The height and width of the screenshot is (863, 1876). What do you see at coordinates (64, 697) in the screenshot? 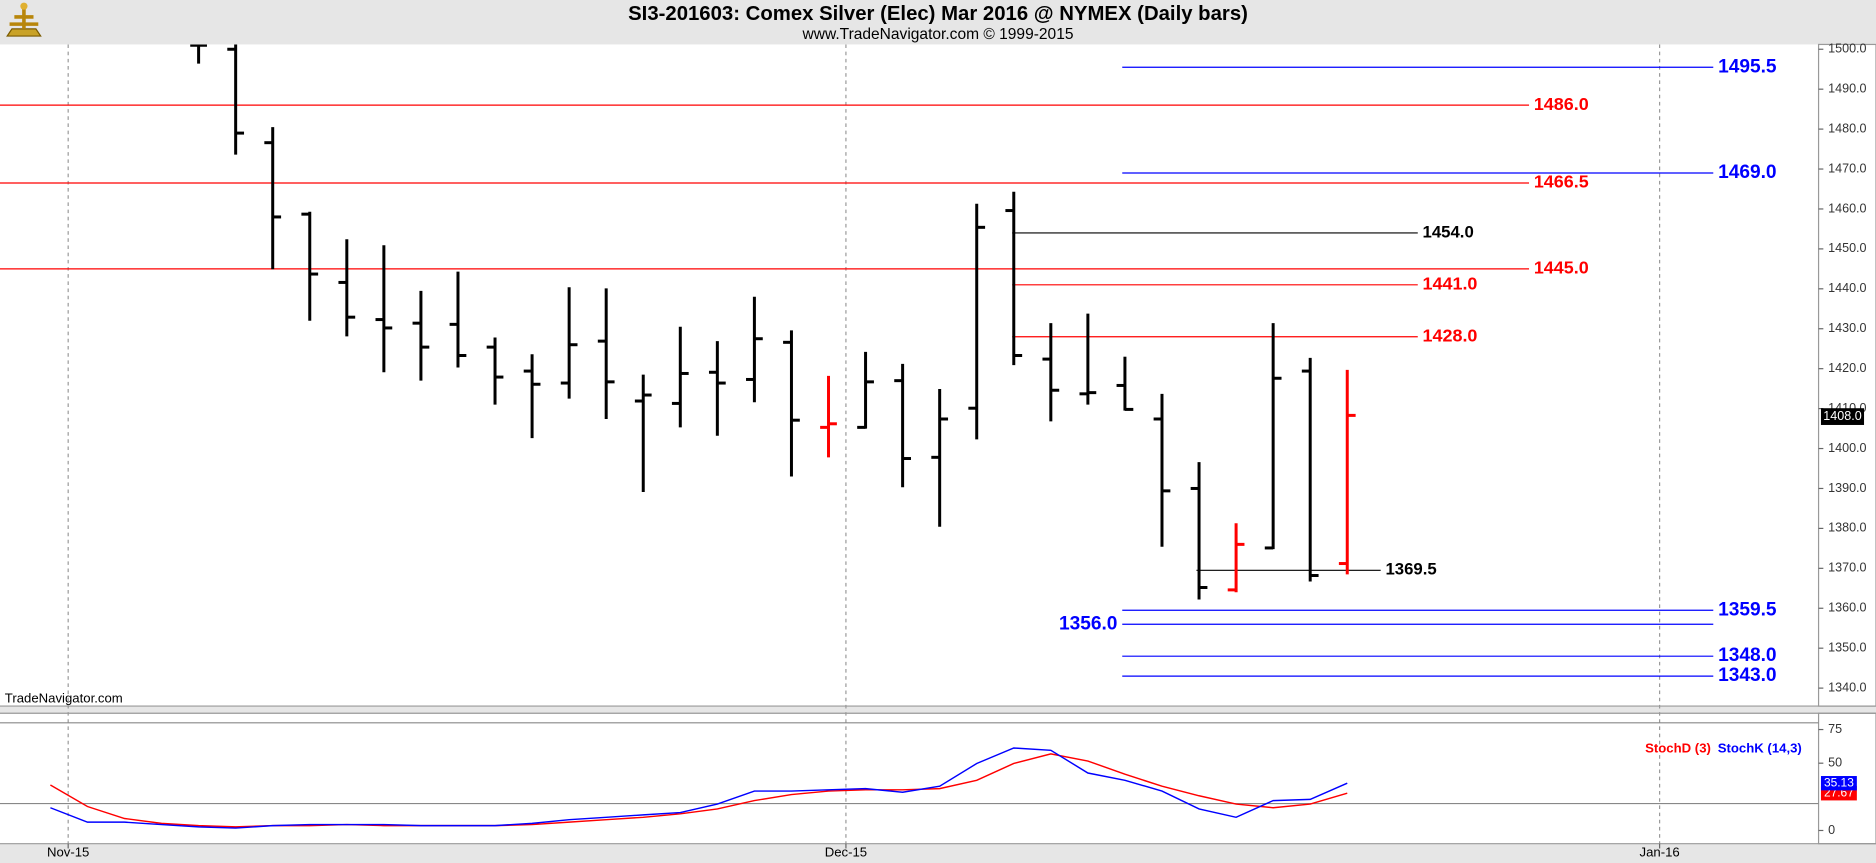
I see `watermark: TradeNavigator.com` at bounding box center [64, 697].